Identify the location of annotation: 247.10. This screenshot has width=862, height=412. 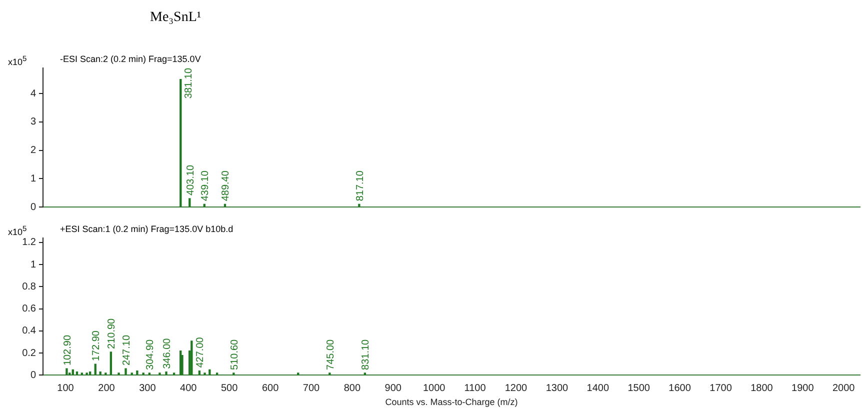
(127, 350).